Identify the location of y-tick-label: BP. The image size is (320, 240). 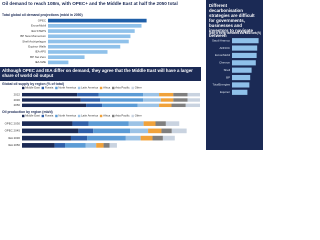
(228, 77).